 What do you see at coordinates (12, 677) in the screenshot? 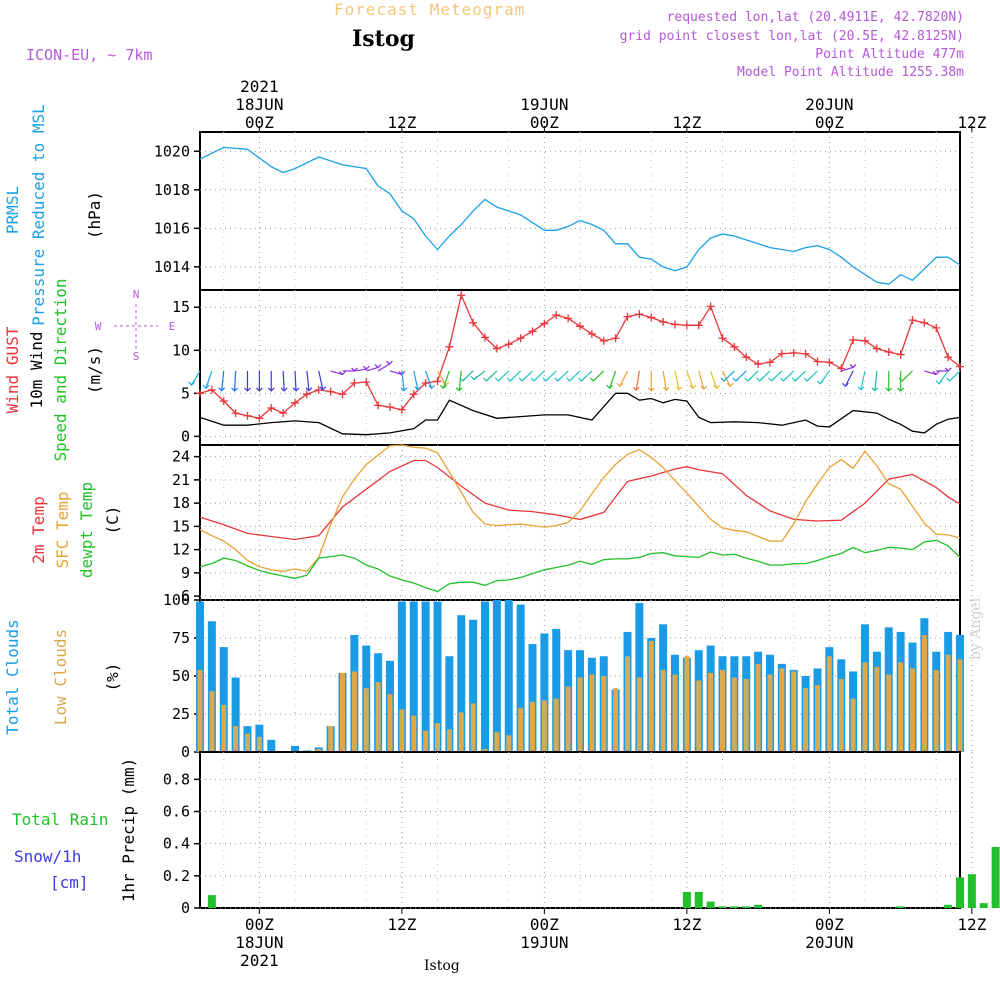
I see `panel-label: Total Clouds` at bounding box center [12, 677].